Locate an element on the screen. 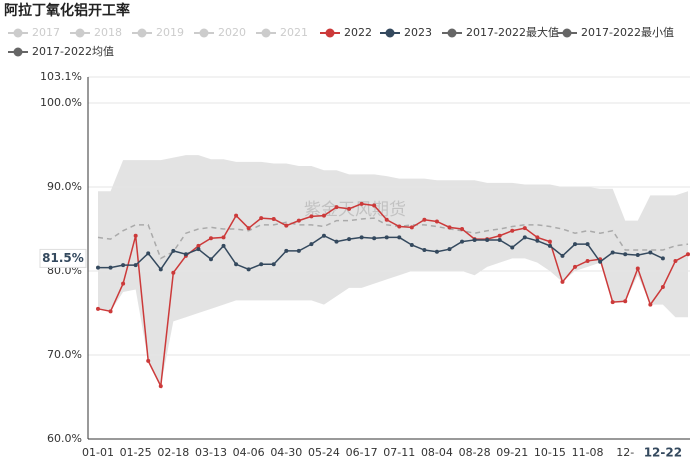 The height and width of the screenshot is (463, 700). legend-item: 2020 is located at coordinates (220, 32).